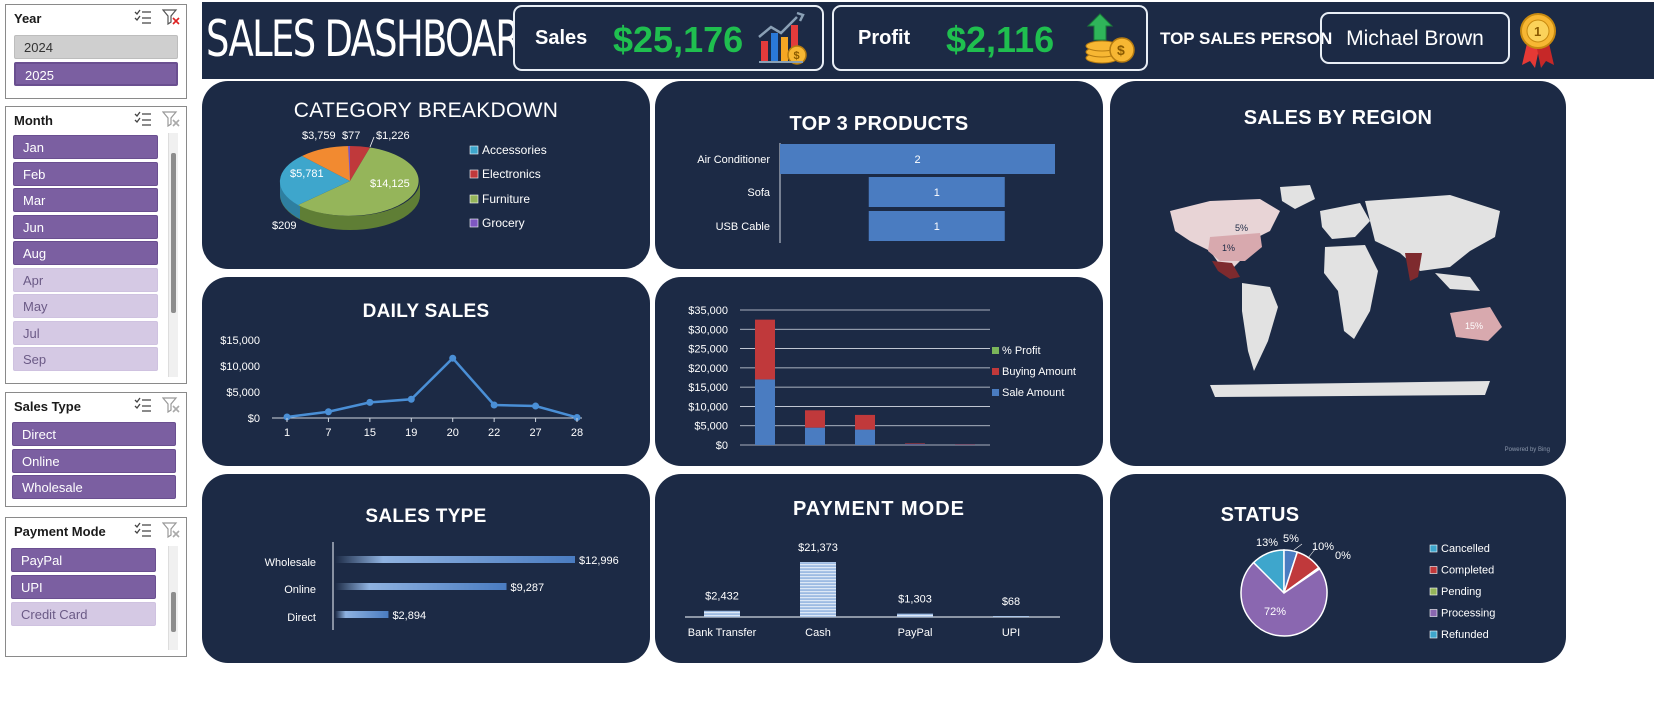 This screenshot has height=709, width=1654. What do you see at coordinates (360, 163) in the screenshot?
I see `pie-slice-electronics` at bounding box center [360, 163].